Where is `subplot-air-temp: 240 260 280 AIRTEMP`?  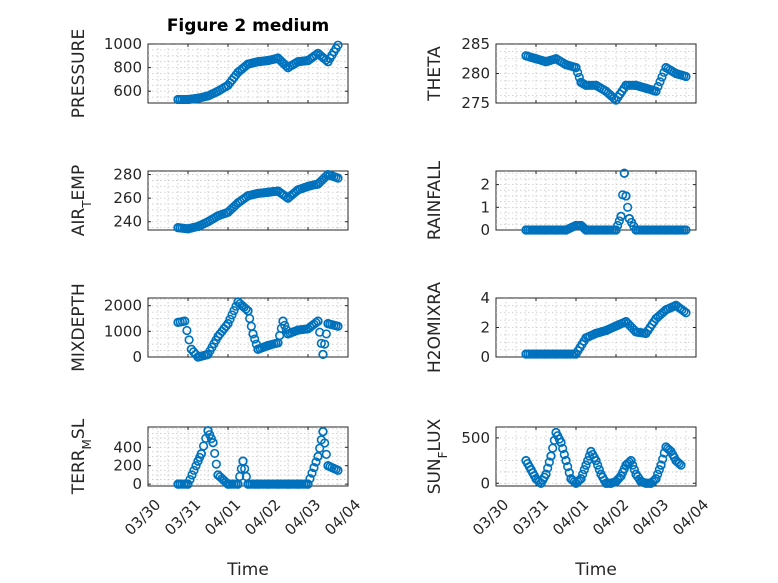
subplot-air-temp: 240 260 280 AIRTEMP is located at coordinates (209, 201).